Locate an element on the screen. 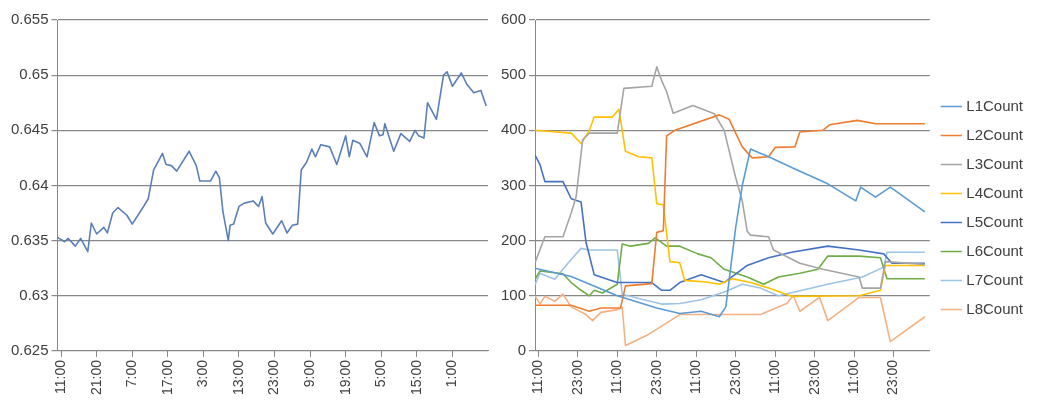  legend-label: L8Count is located at coordinates (995, 308).